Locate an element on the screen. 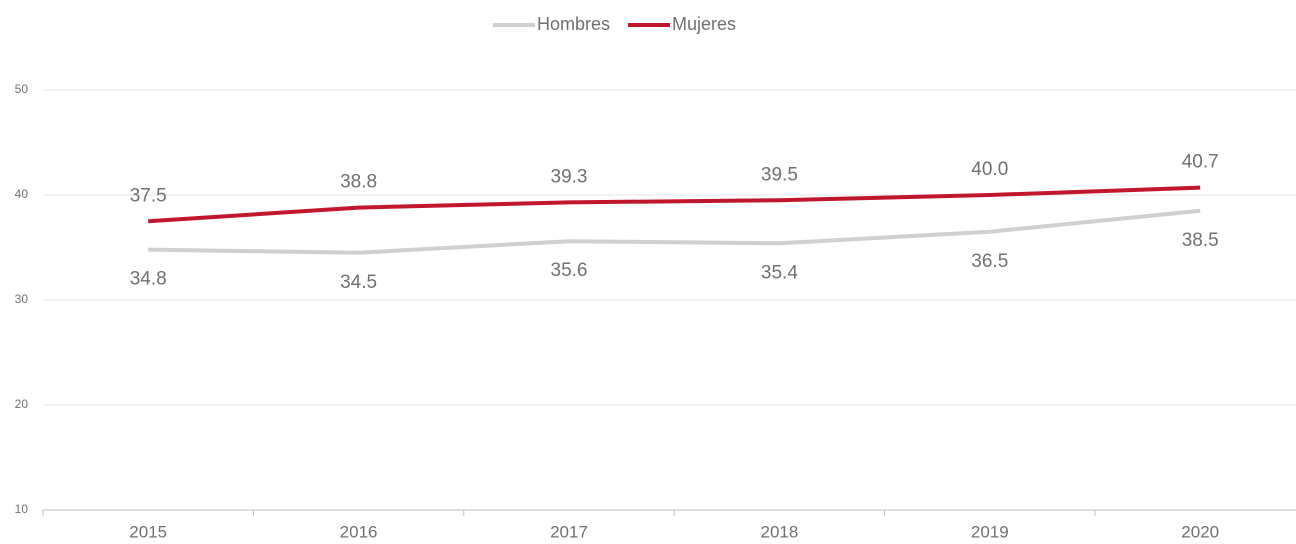 This screenshot has height=544, width=1296. legend-label: Mujeres is located at coordinates (704, 24).